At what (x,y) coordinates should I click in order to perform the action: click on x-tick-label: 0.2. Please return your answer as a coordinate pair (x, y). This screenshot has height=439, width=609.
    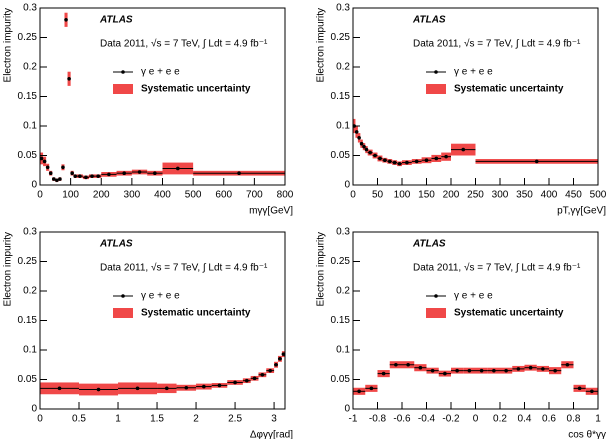
    Looking at the image, I should click on (500, 419).